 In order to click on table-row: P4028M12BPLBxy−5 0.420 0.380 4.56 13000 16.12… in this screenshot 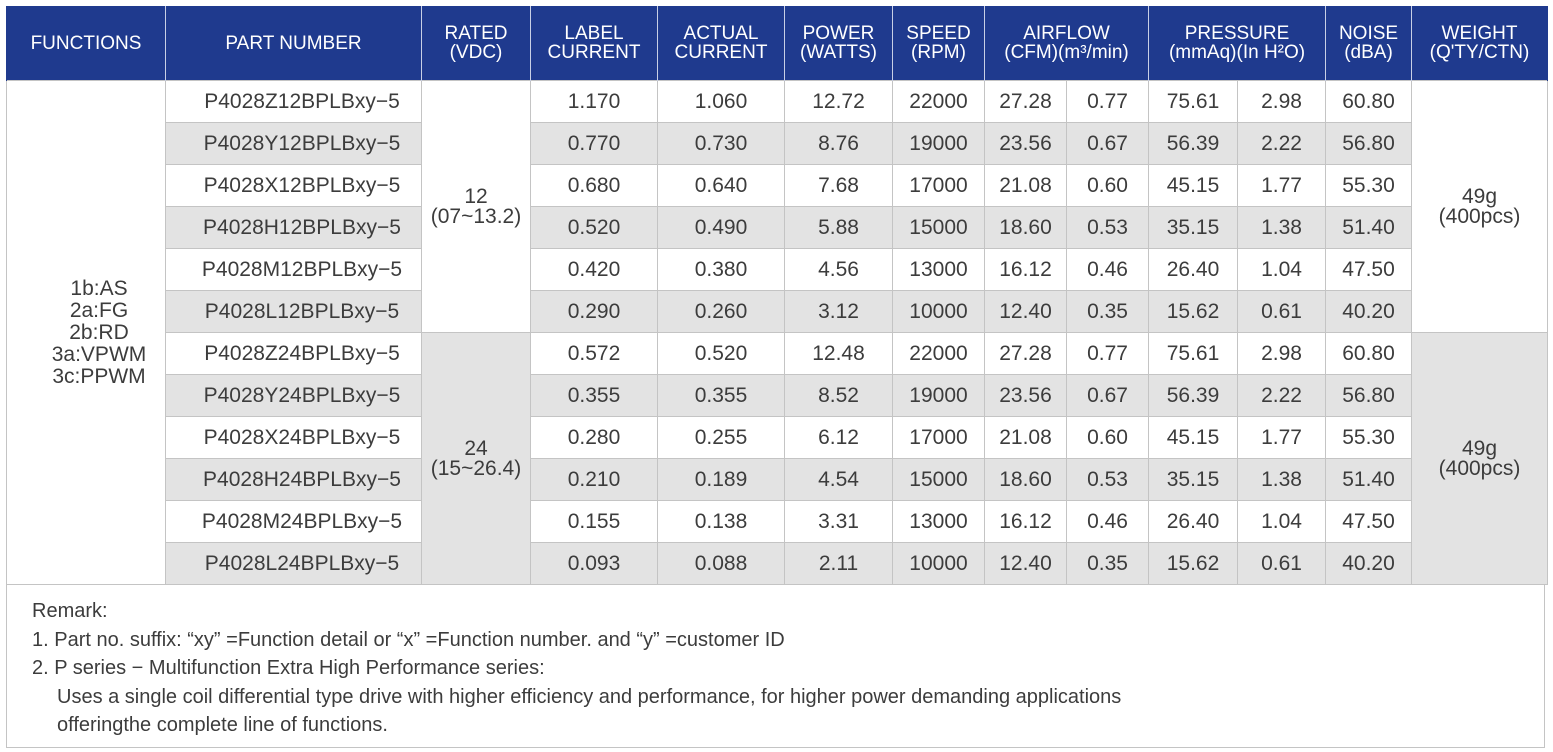, I will do `click(777, 269)`.